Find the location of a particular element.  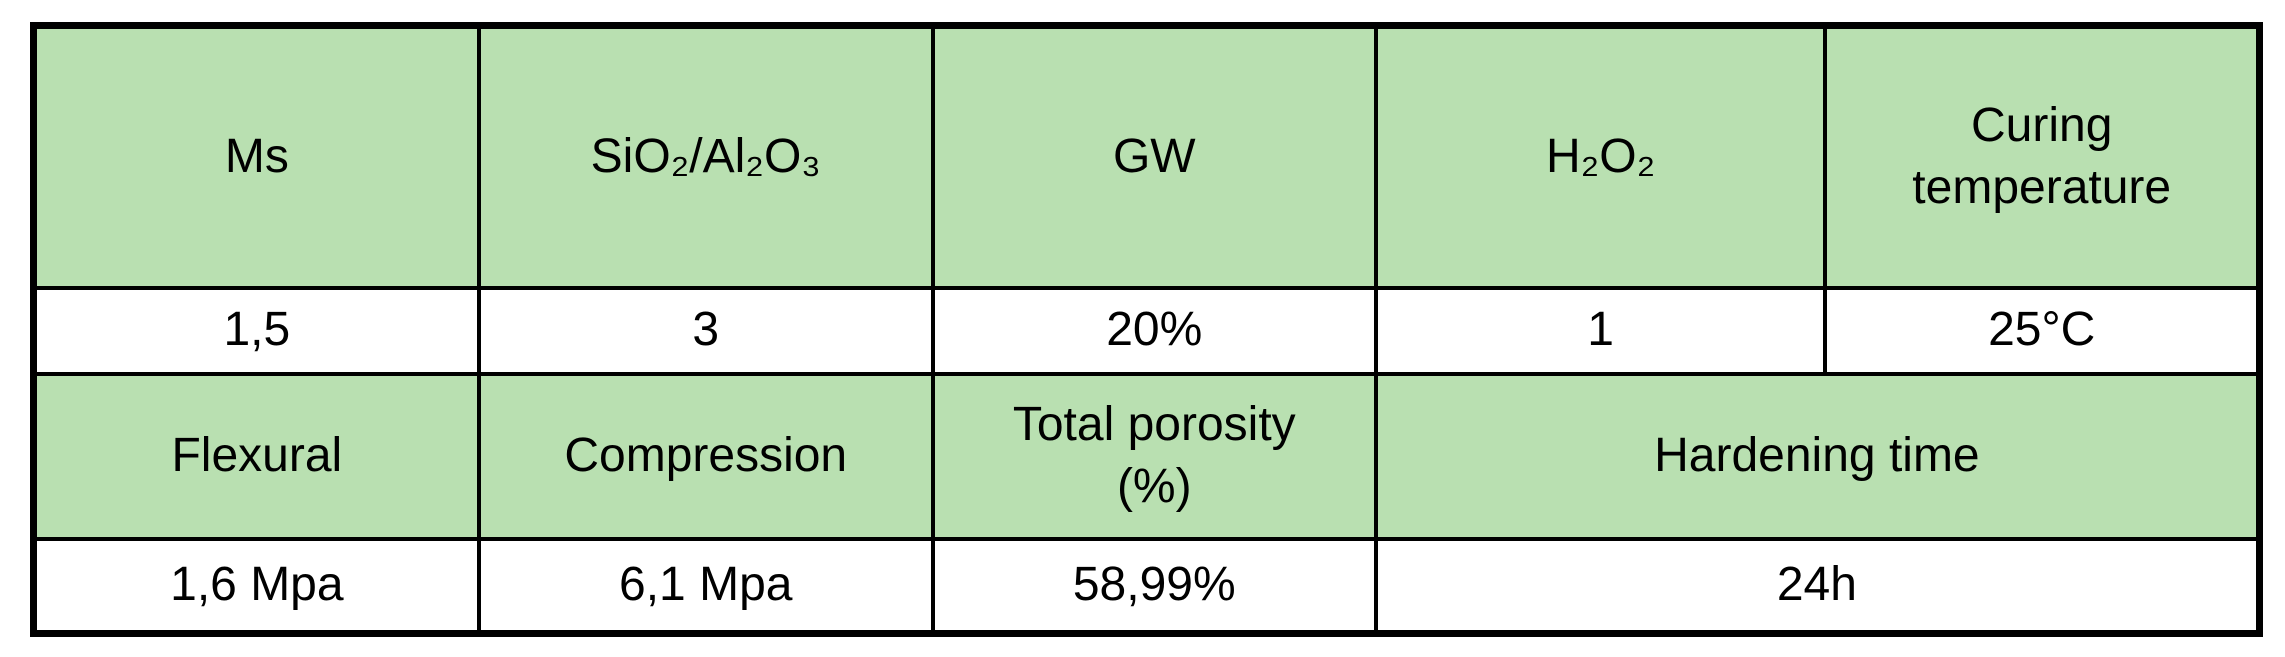

header-cell-curing-temperature: Curing temperature is located at coordinates (2042, 156).